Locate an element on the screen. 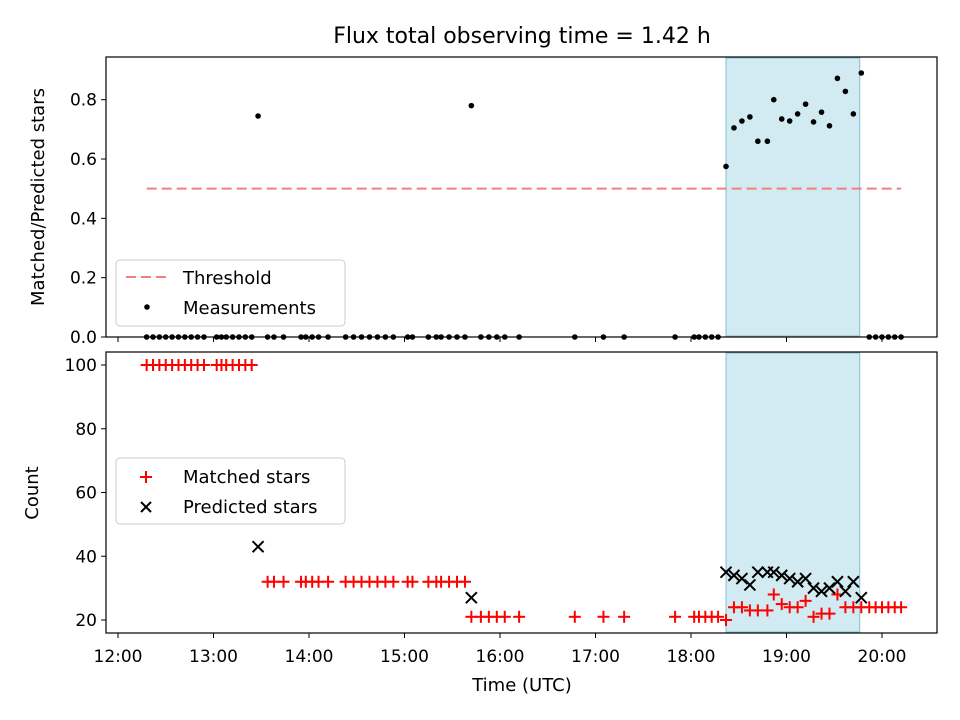  bottom-y-tick-label: 60 is located at coordinates (86, 494).